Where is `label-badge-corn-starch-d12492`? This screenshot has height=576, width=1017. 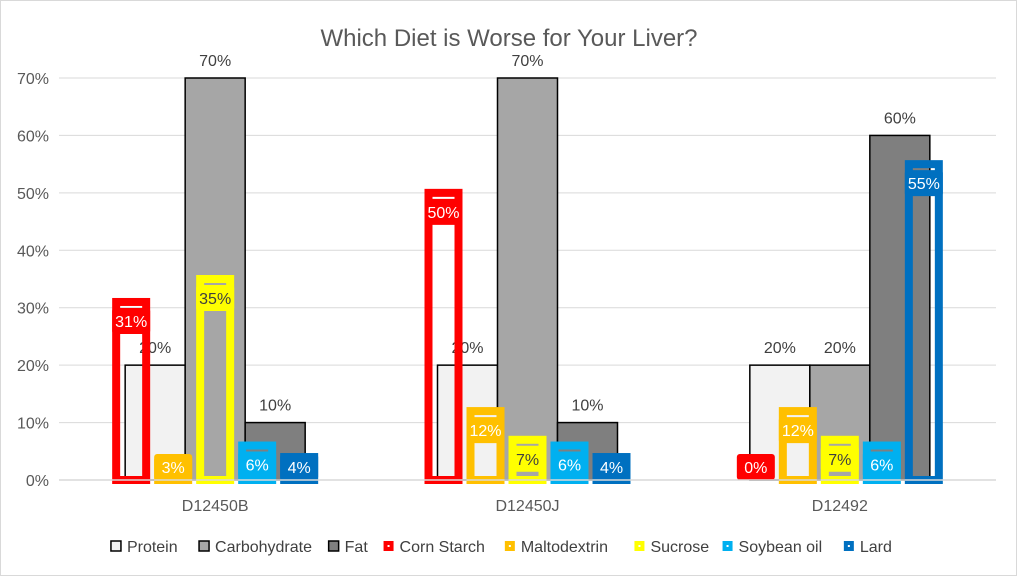
label-badge-corn-starch-d12492 is located at coordinates (755, 467).